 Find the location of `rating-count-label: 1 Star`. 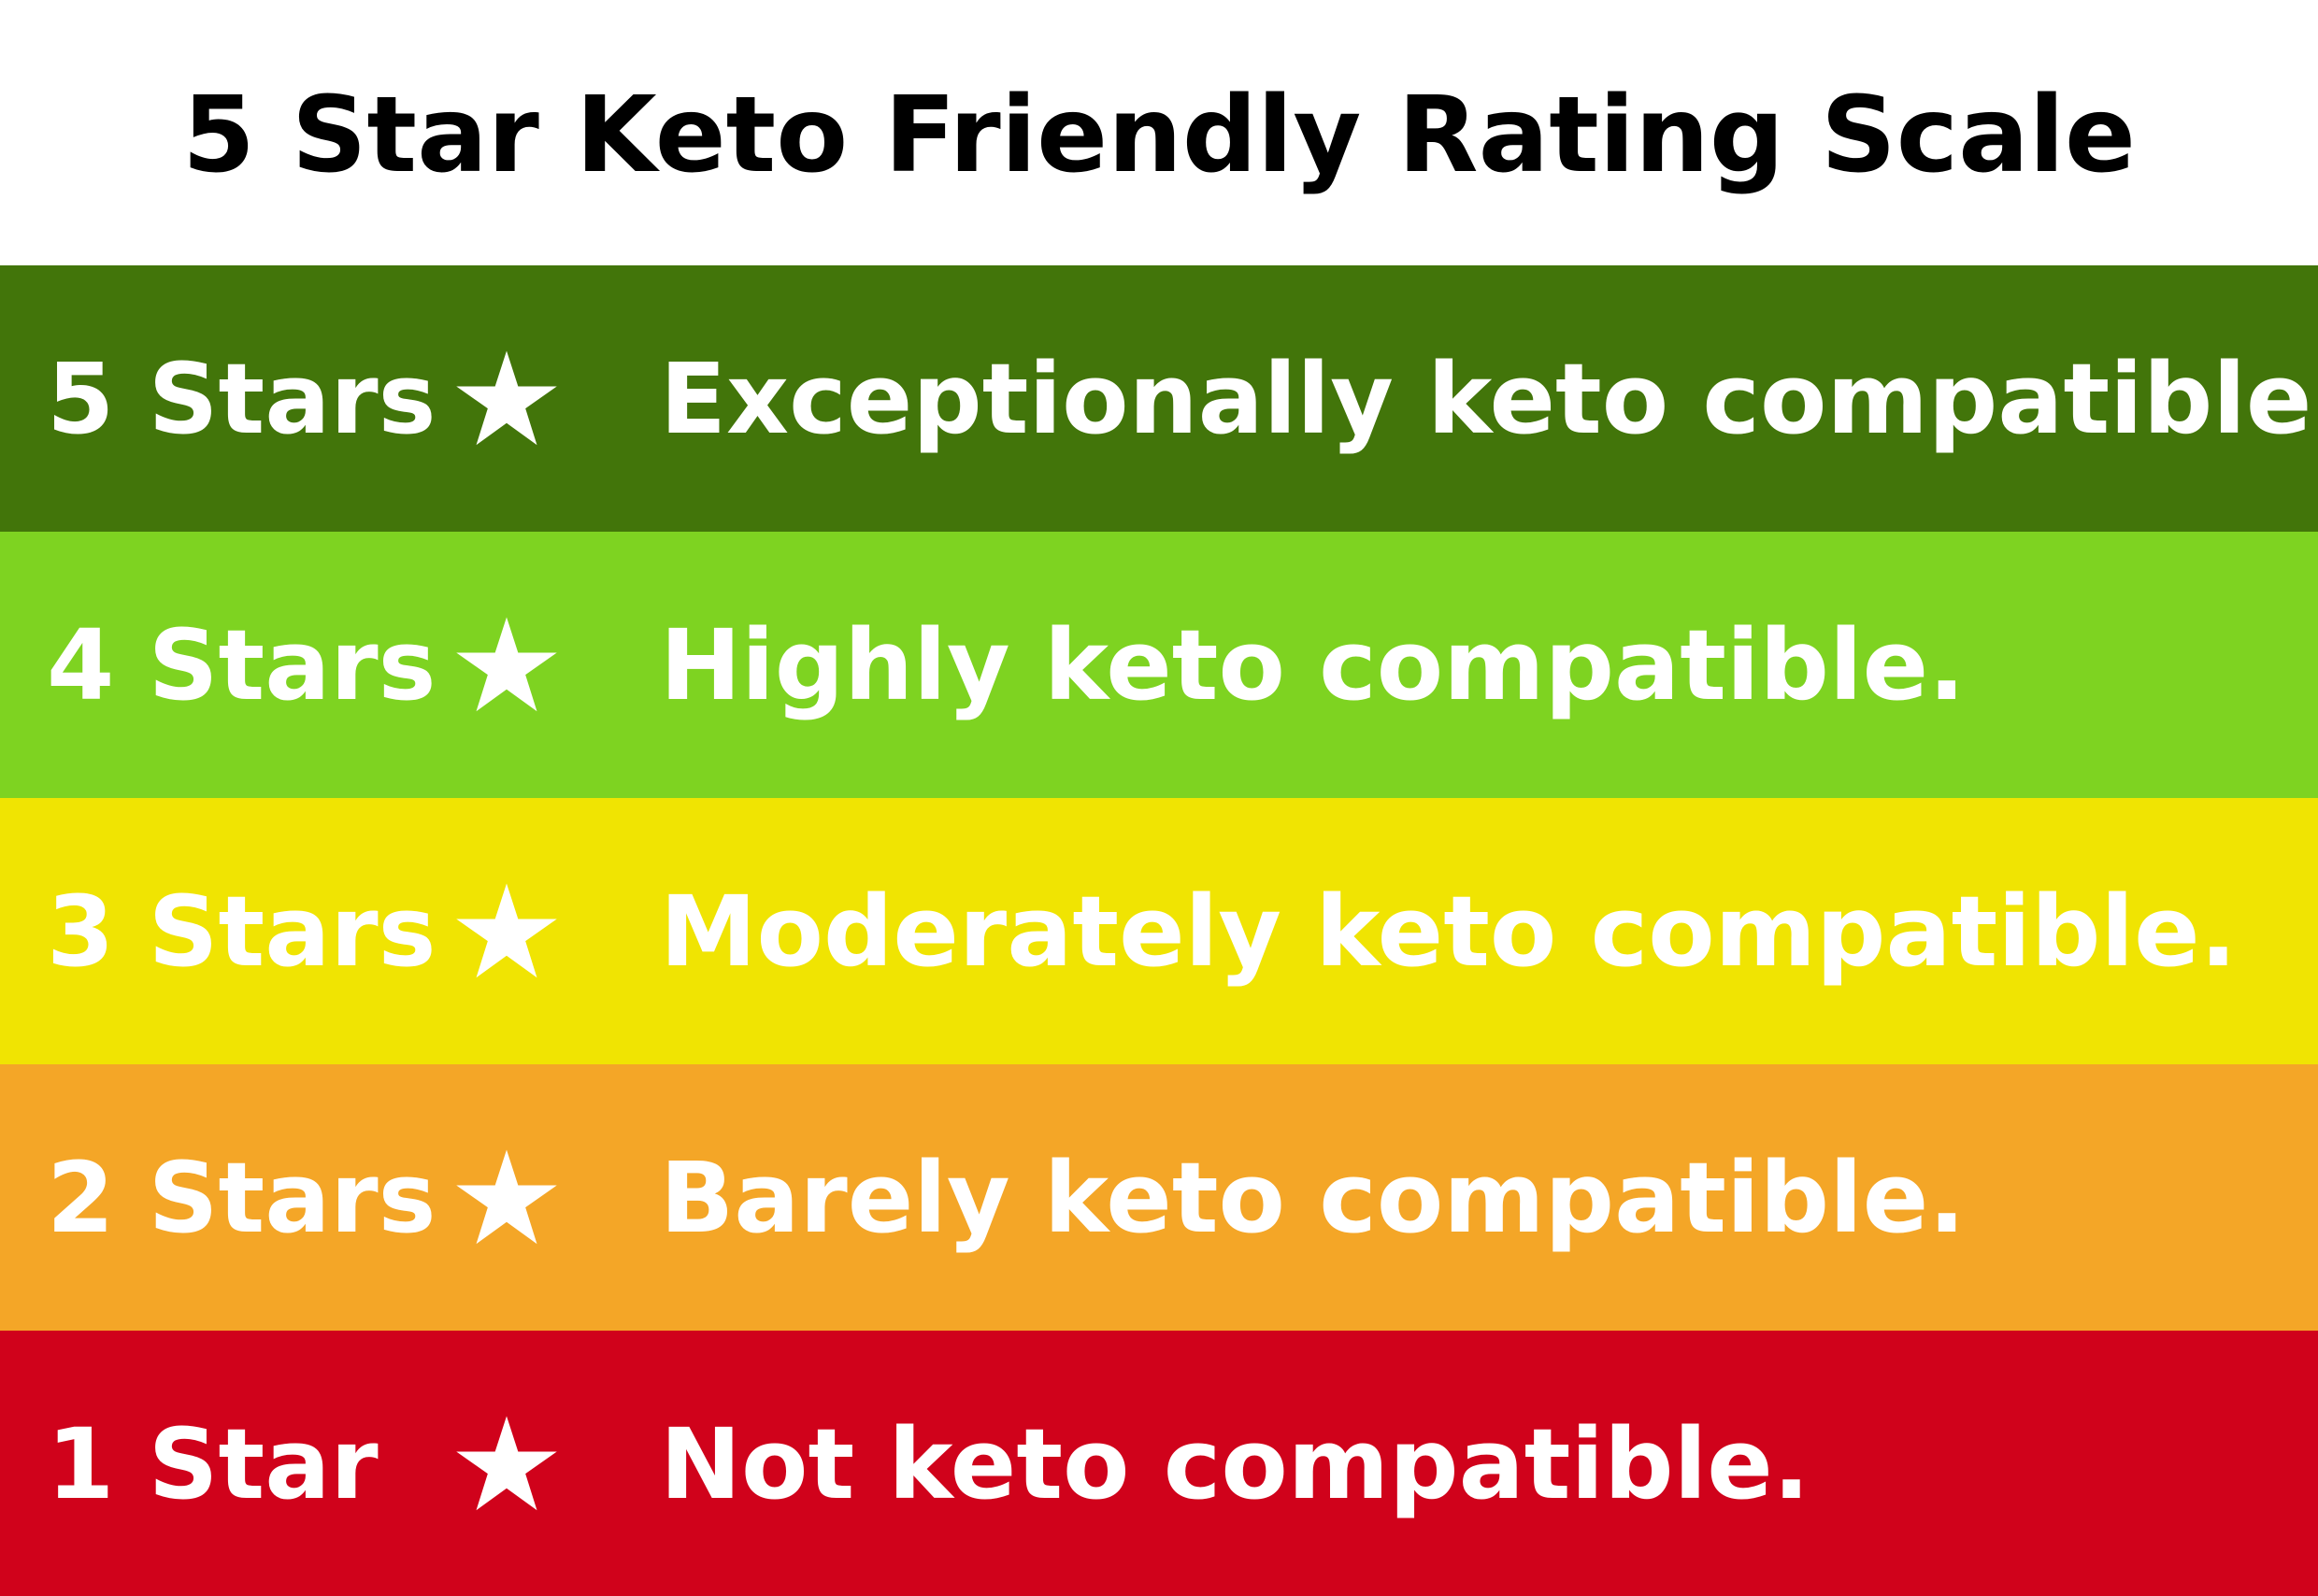

rating-count-label: 1 Star is located at coordinates (213, 1463).